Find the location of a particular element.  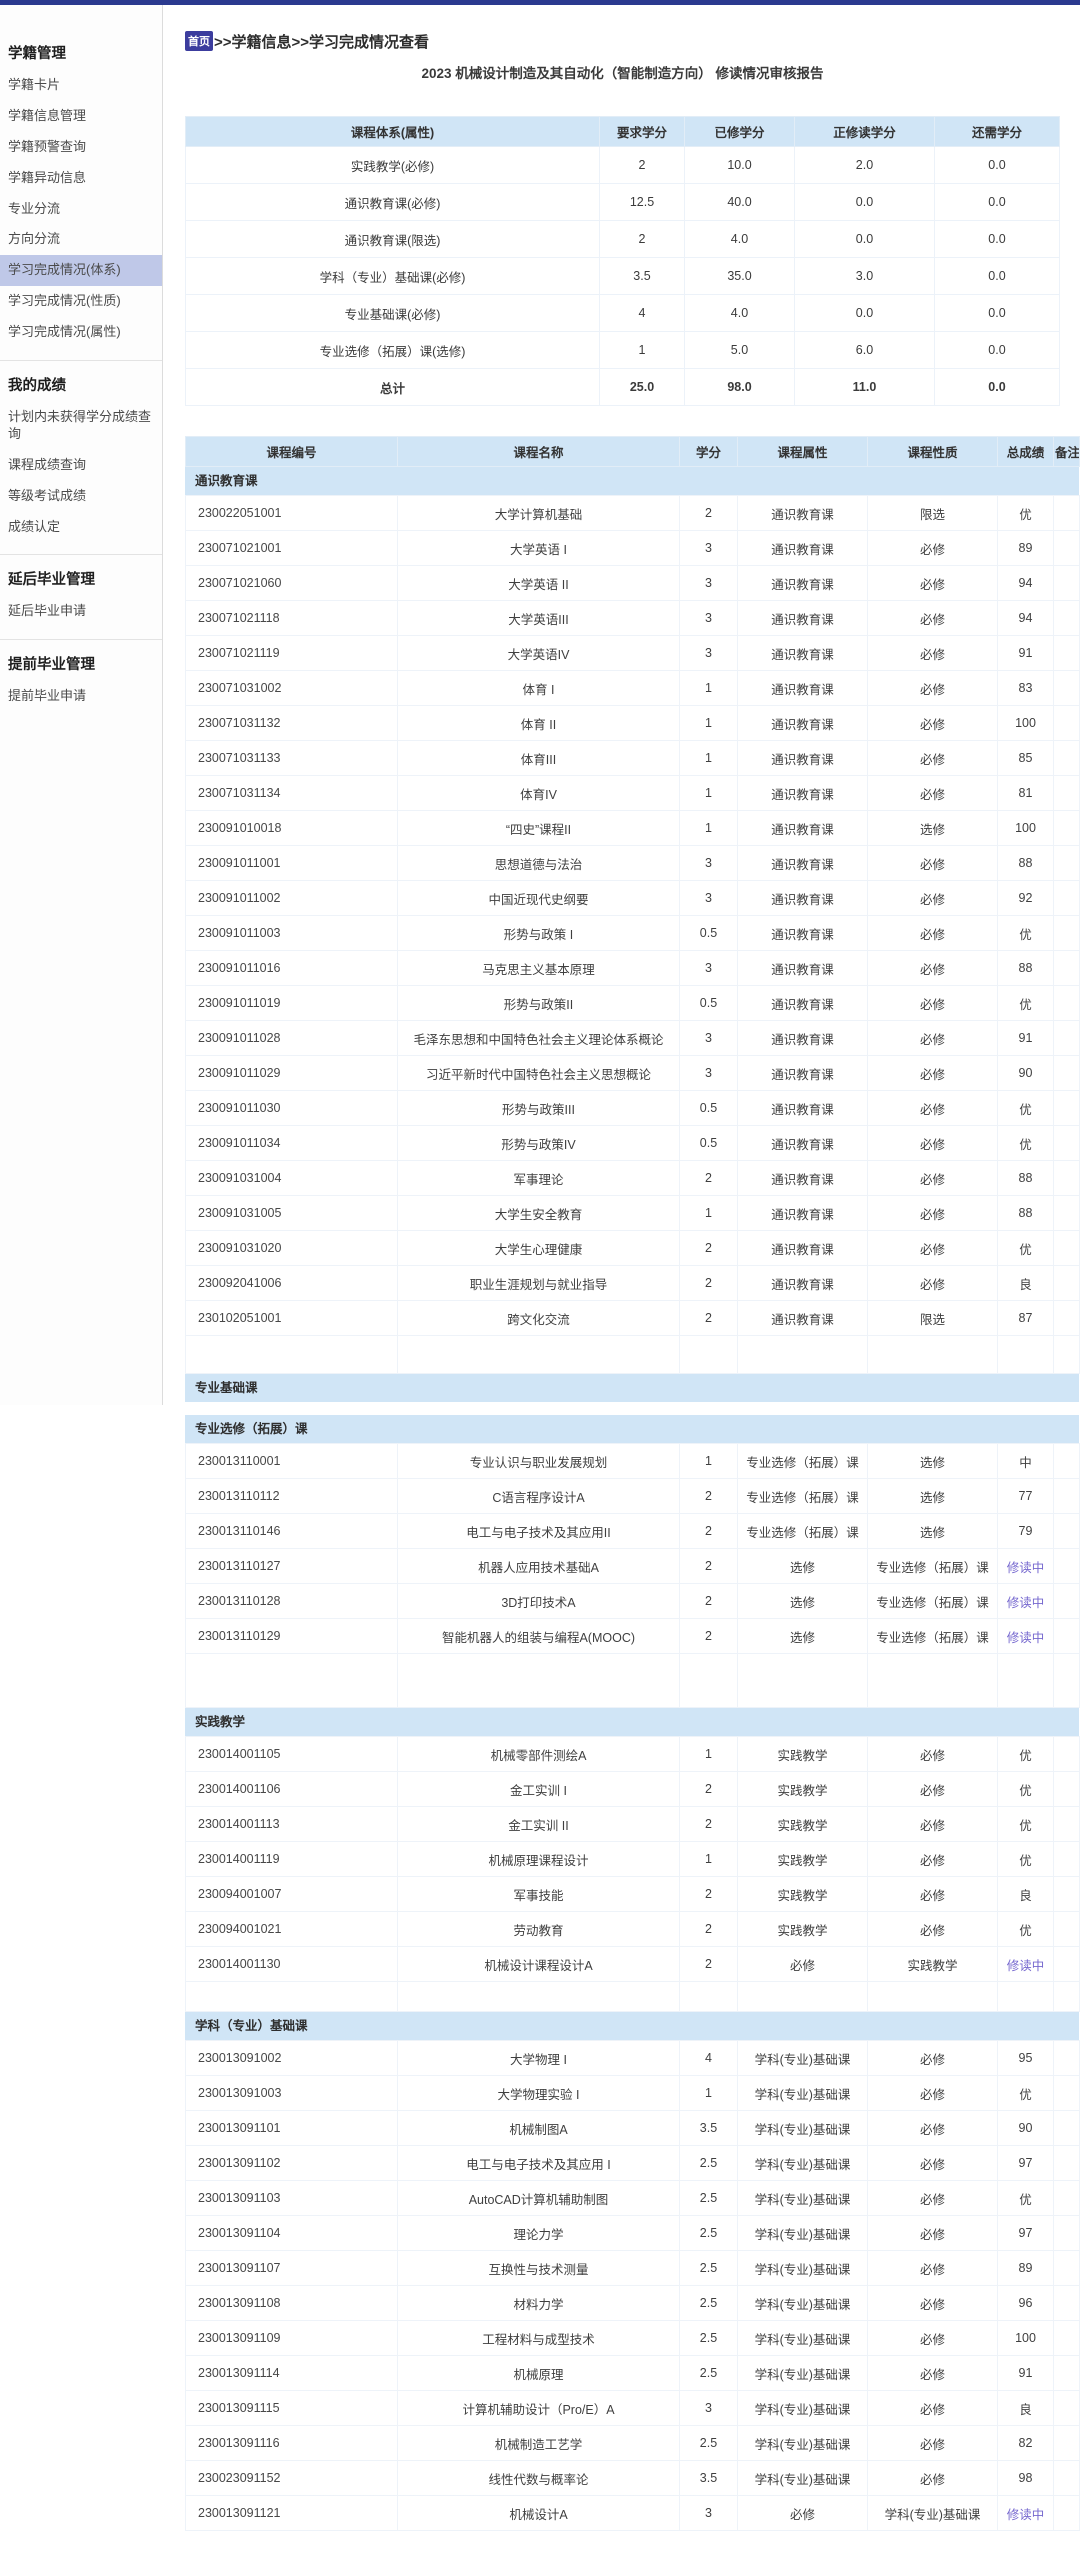

course-code-cell: 230013110127 is located at coordinates (291, 1566).